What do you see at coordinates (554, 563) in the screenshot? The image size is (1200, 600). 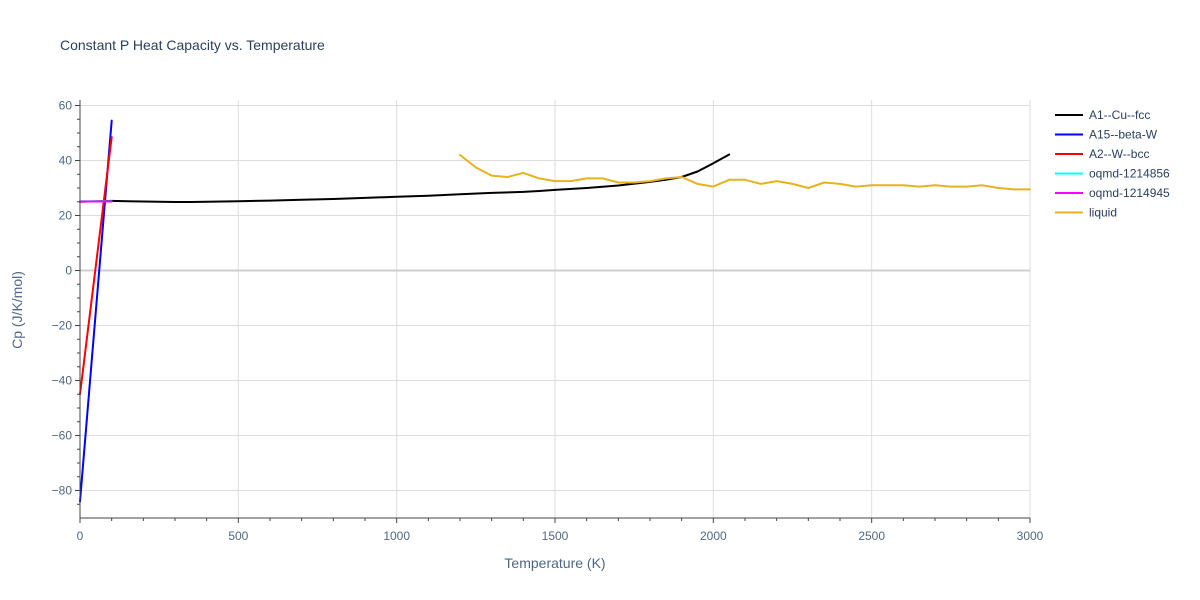 I see `x-axis-title: Temperature (K)` at bounding box center [554, 563].